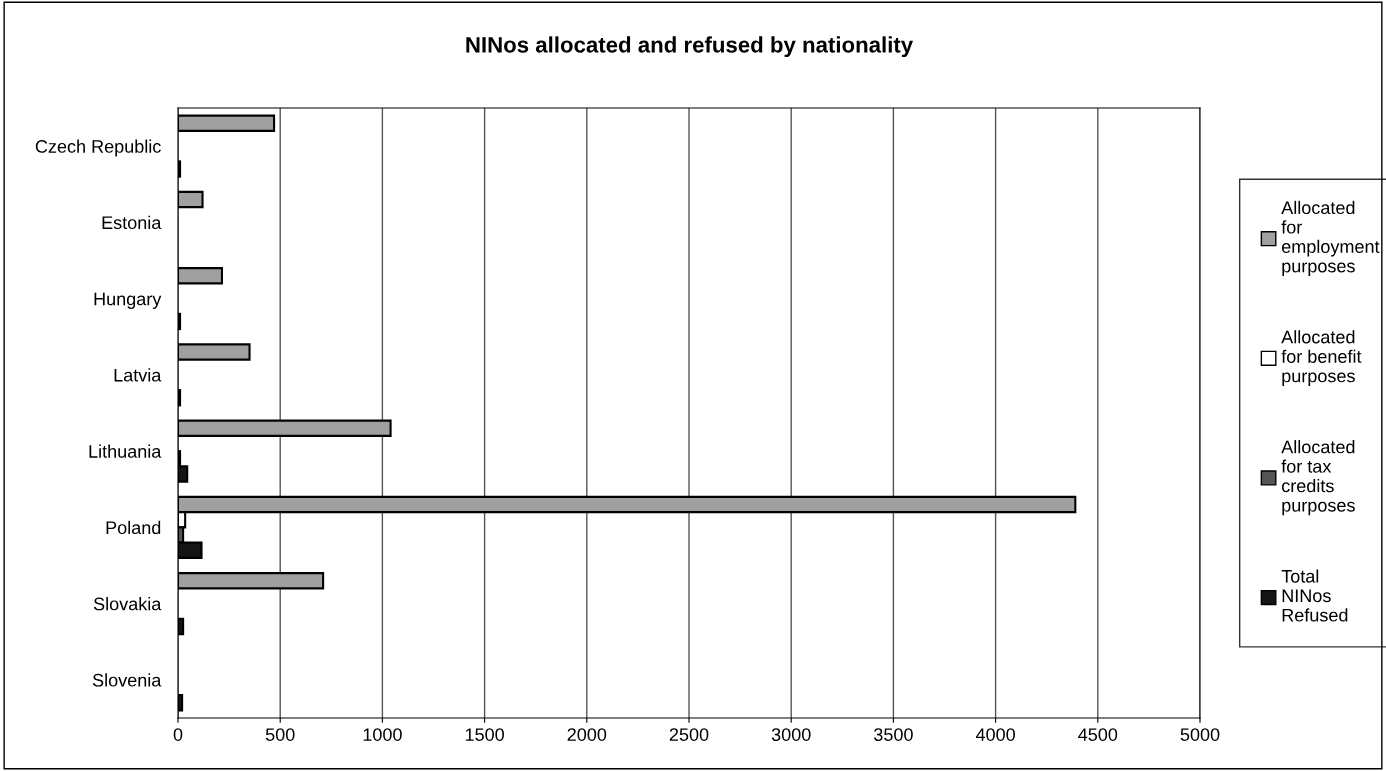  I want to click on x-tick-label: 2500, so click(689, 734).